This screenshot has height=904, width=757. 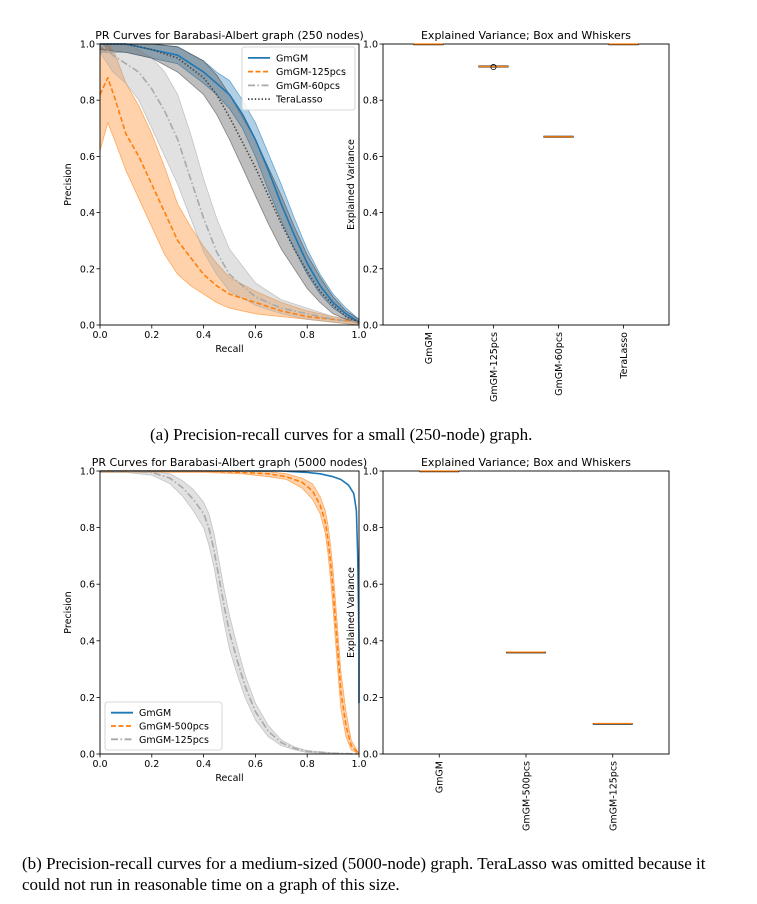 I want to click on legend-label-TeraLasso: TeraLasso, so click(x=299, y=100).